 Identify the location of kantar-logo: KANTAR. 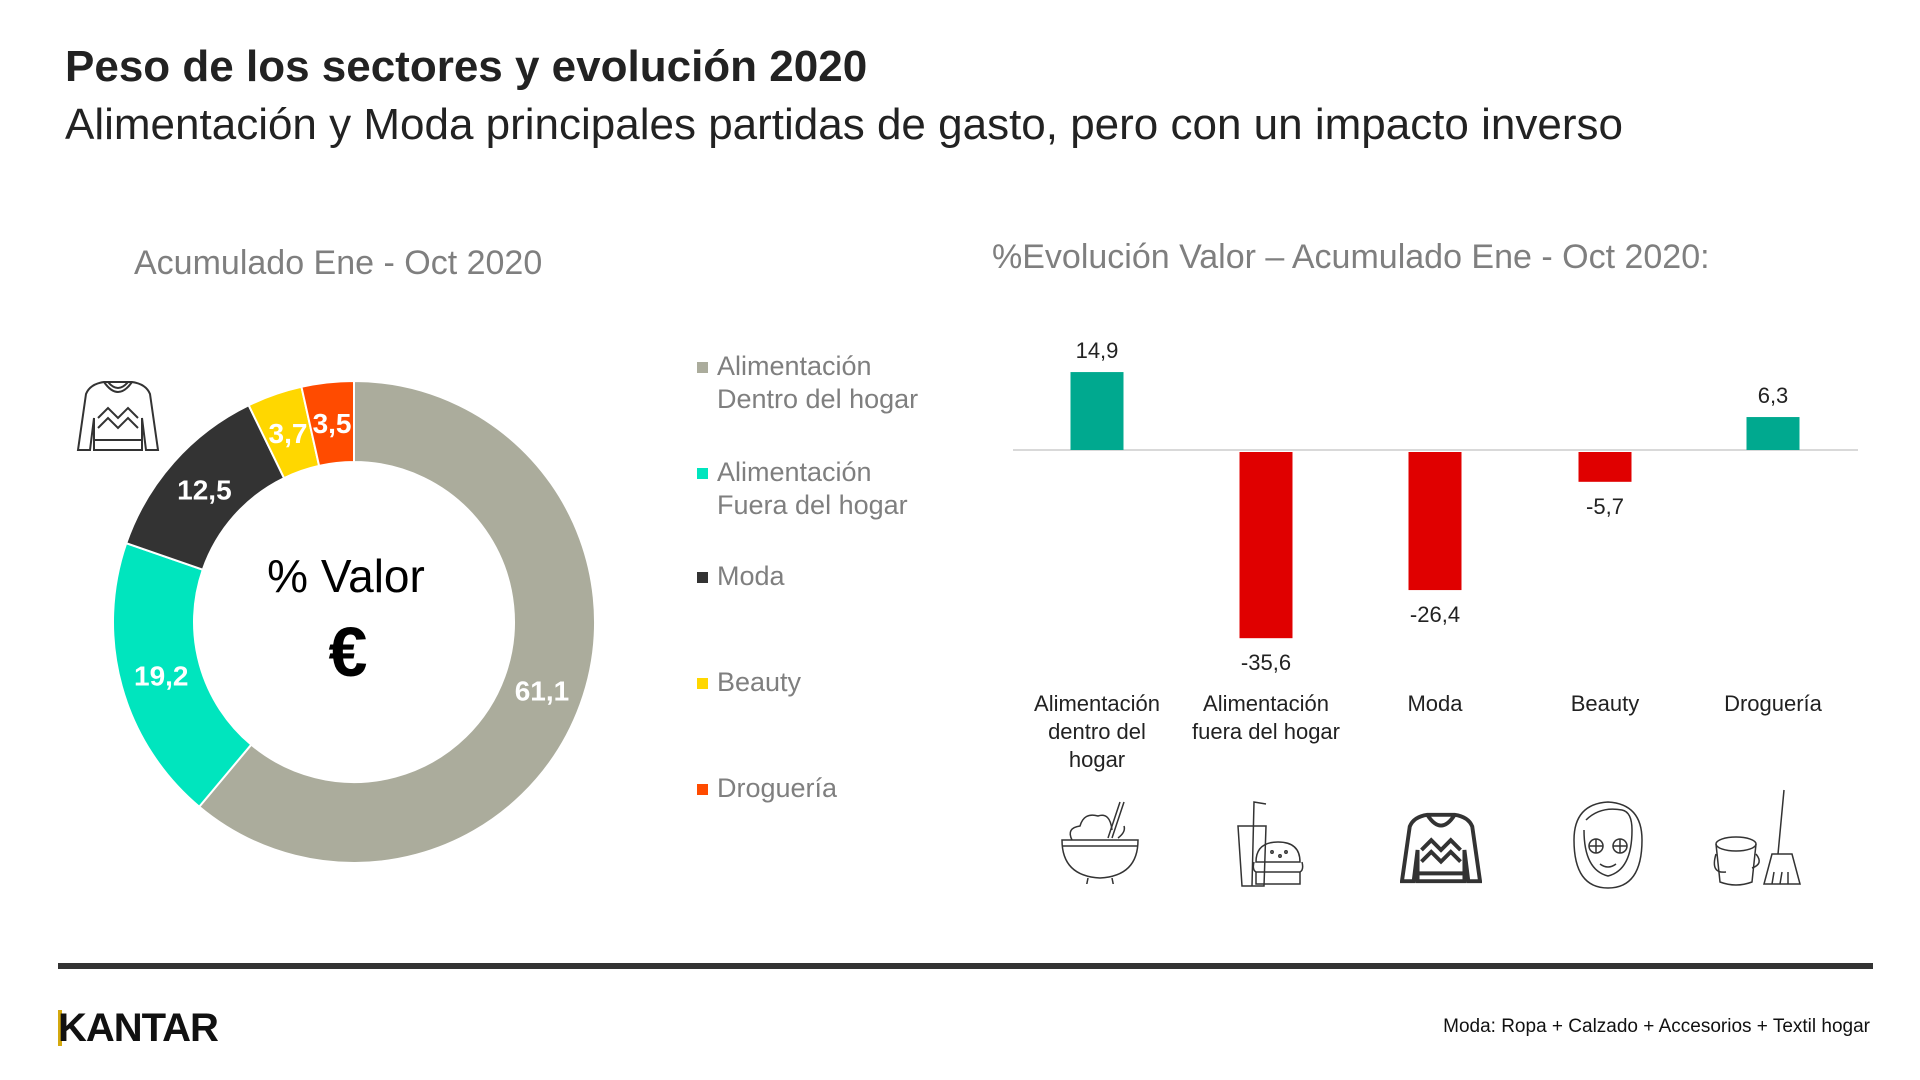
(138, 1028).